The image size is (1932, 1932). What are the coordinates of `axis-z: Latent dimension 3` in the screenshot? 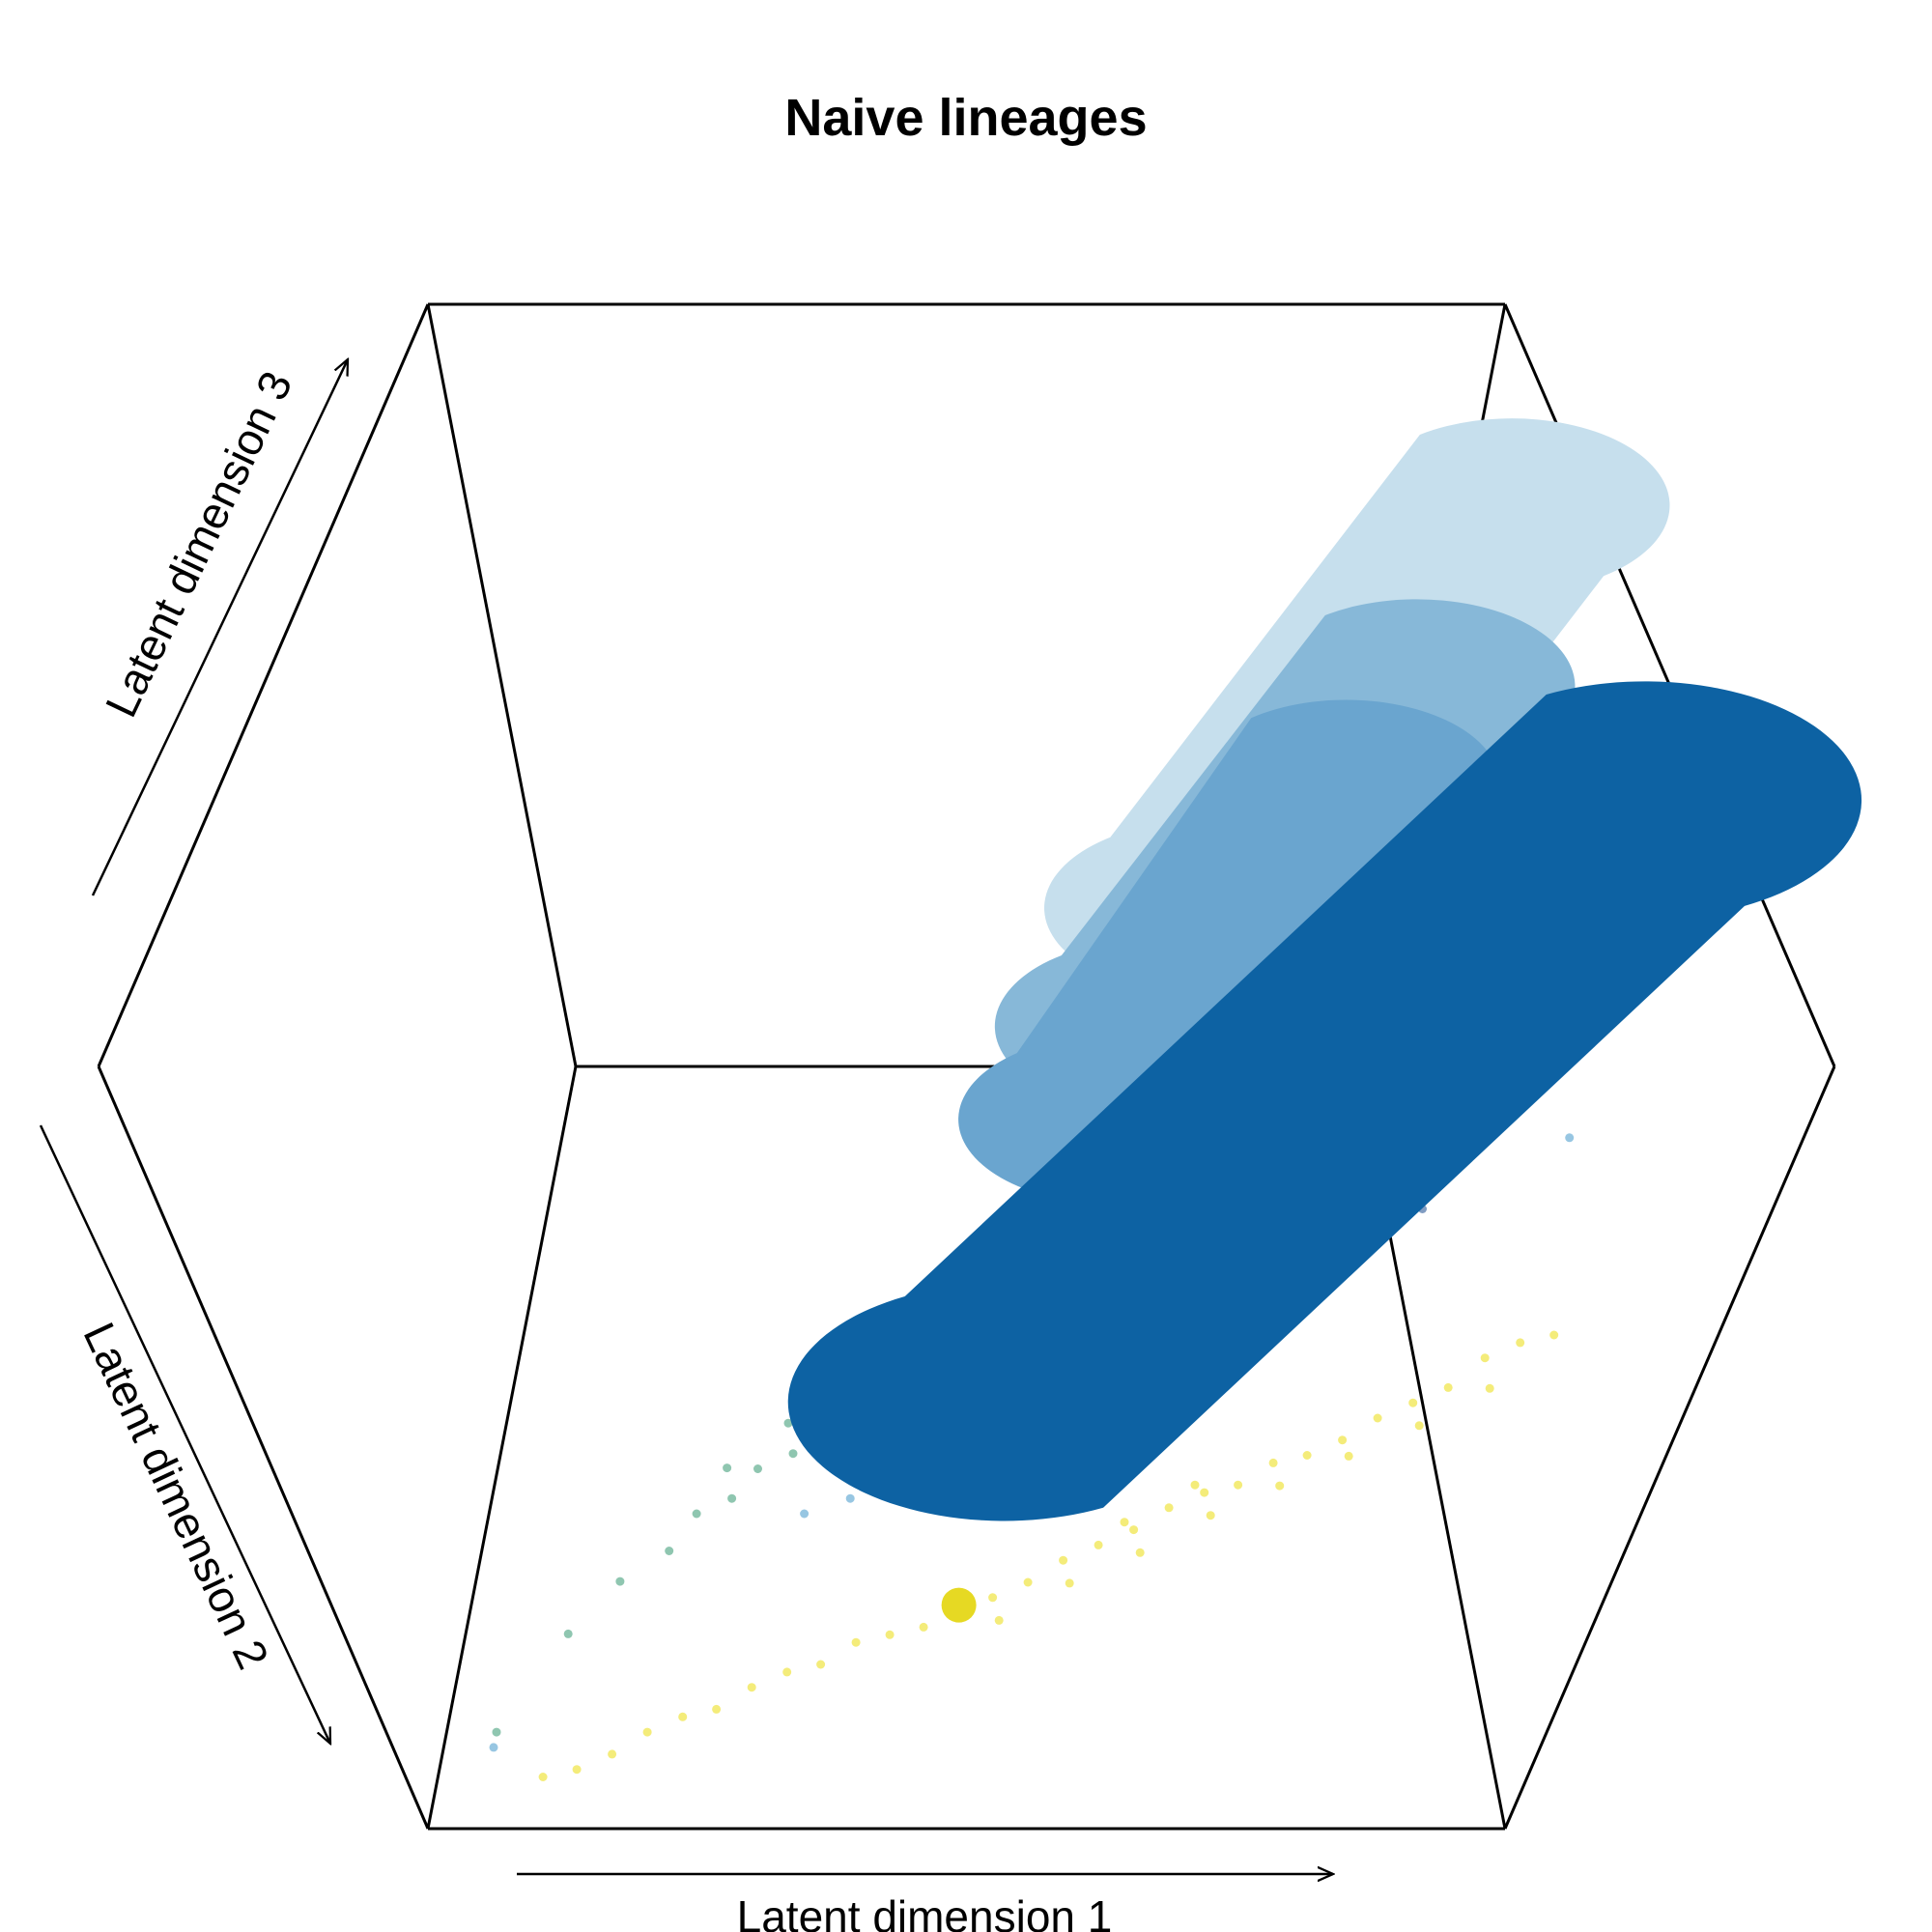 It's located at (219, 627).